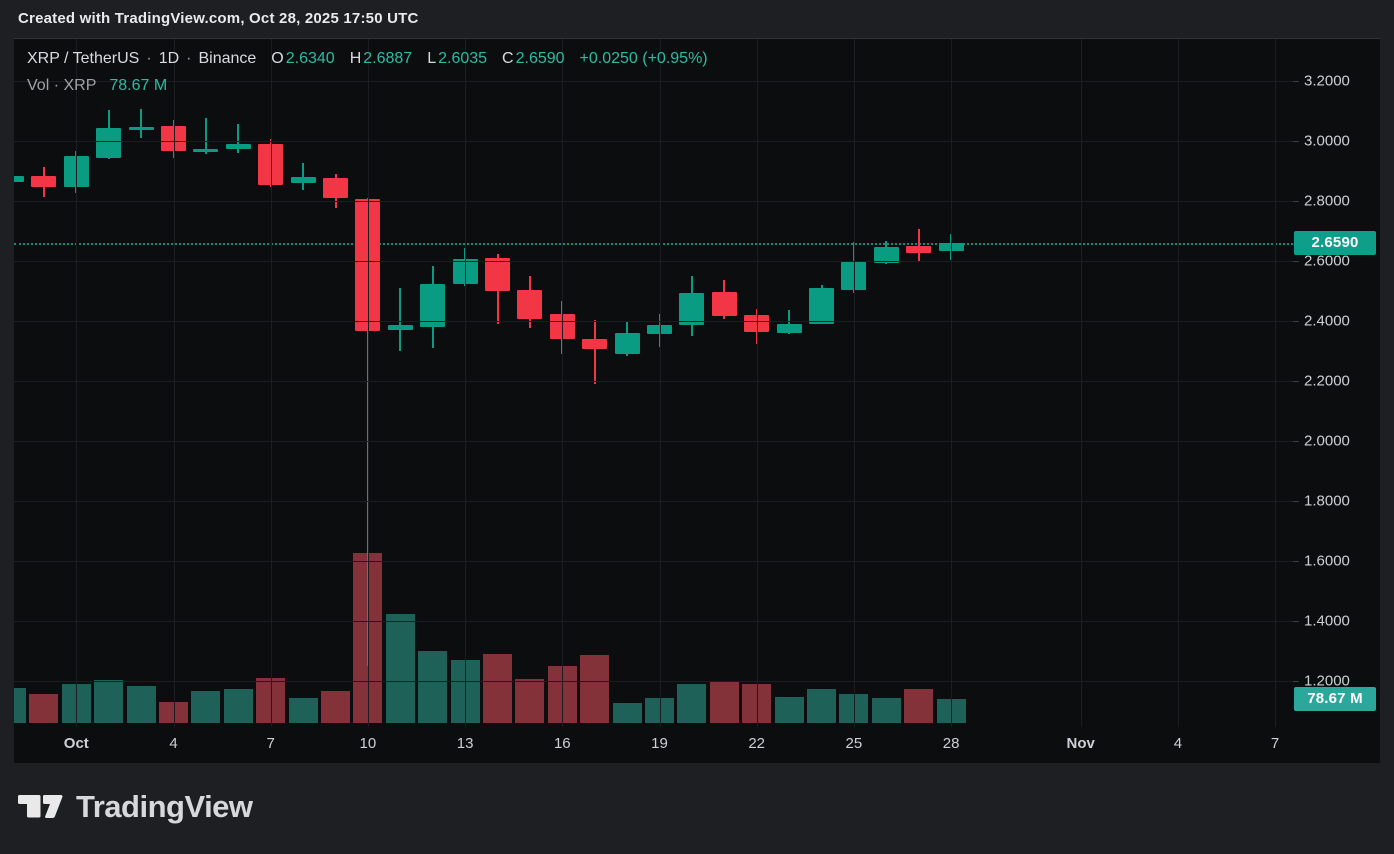 This screenshot has height=854, width=1394. Describe the element at coordinates (138, 85) in the screenshot. I see `volume-value: 78.67 M` at that location.